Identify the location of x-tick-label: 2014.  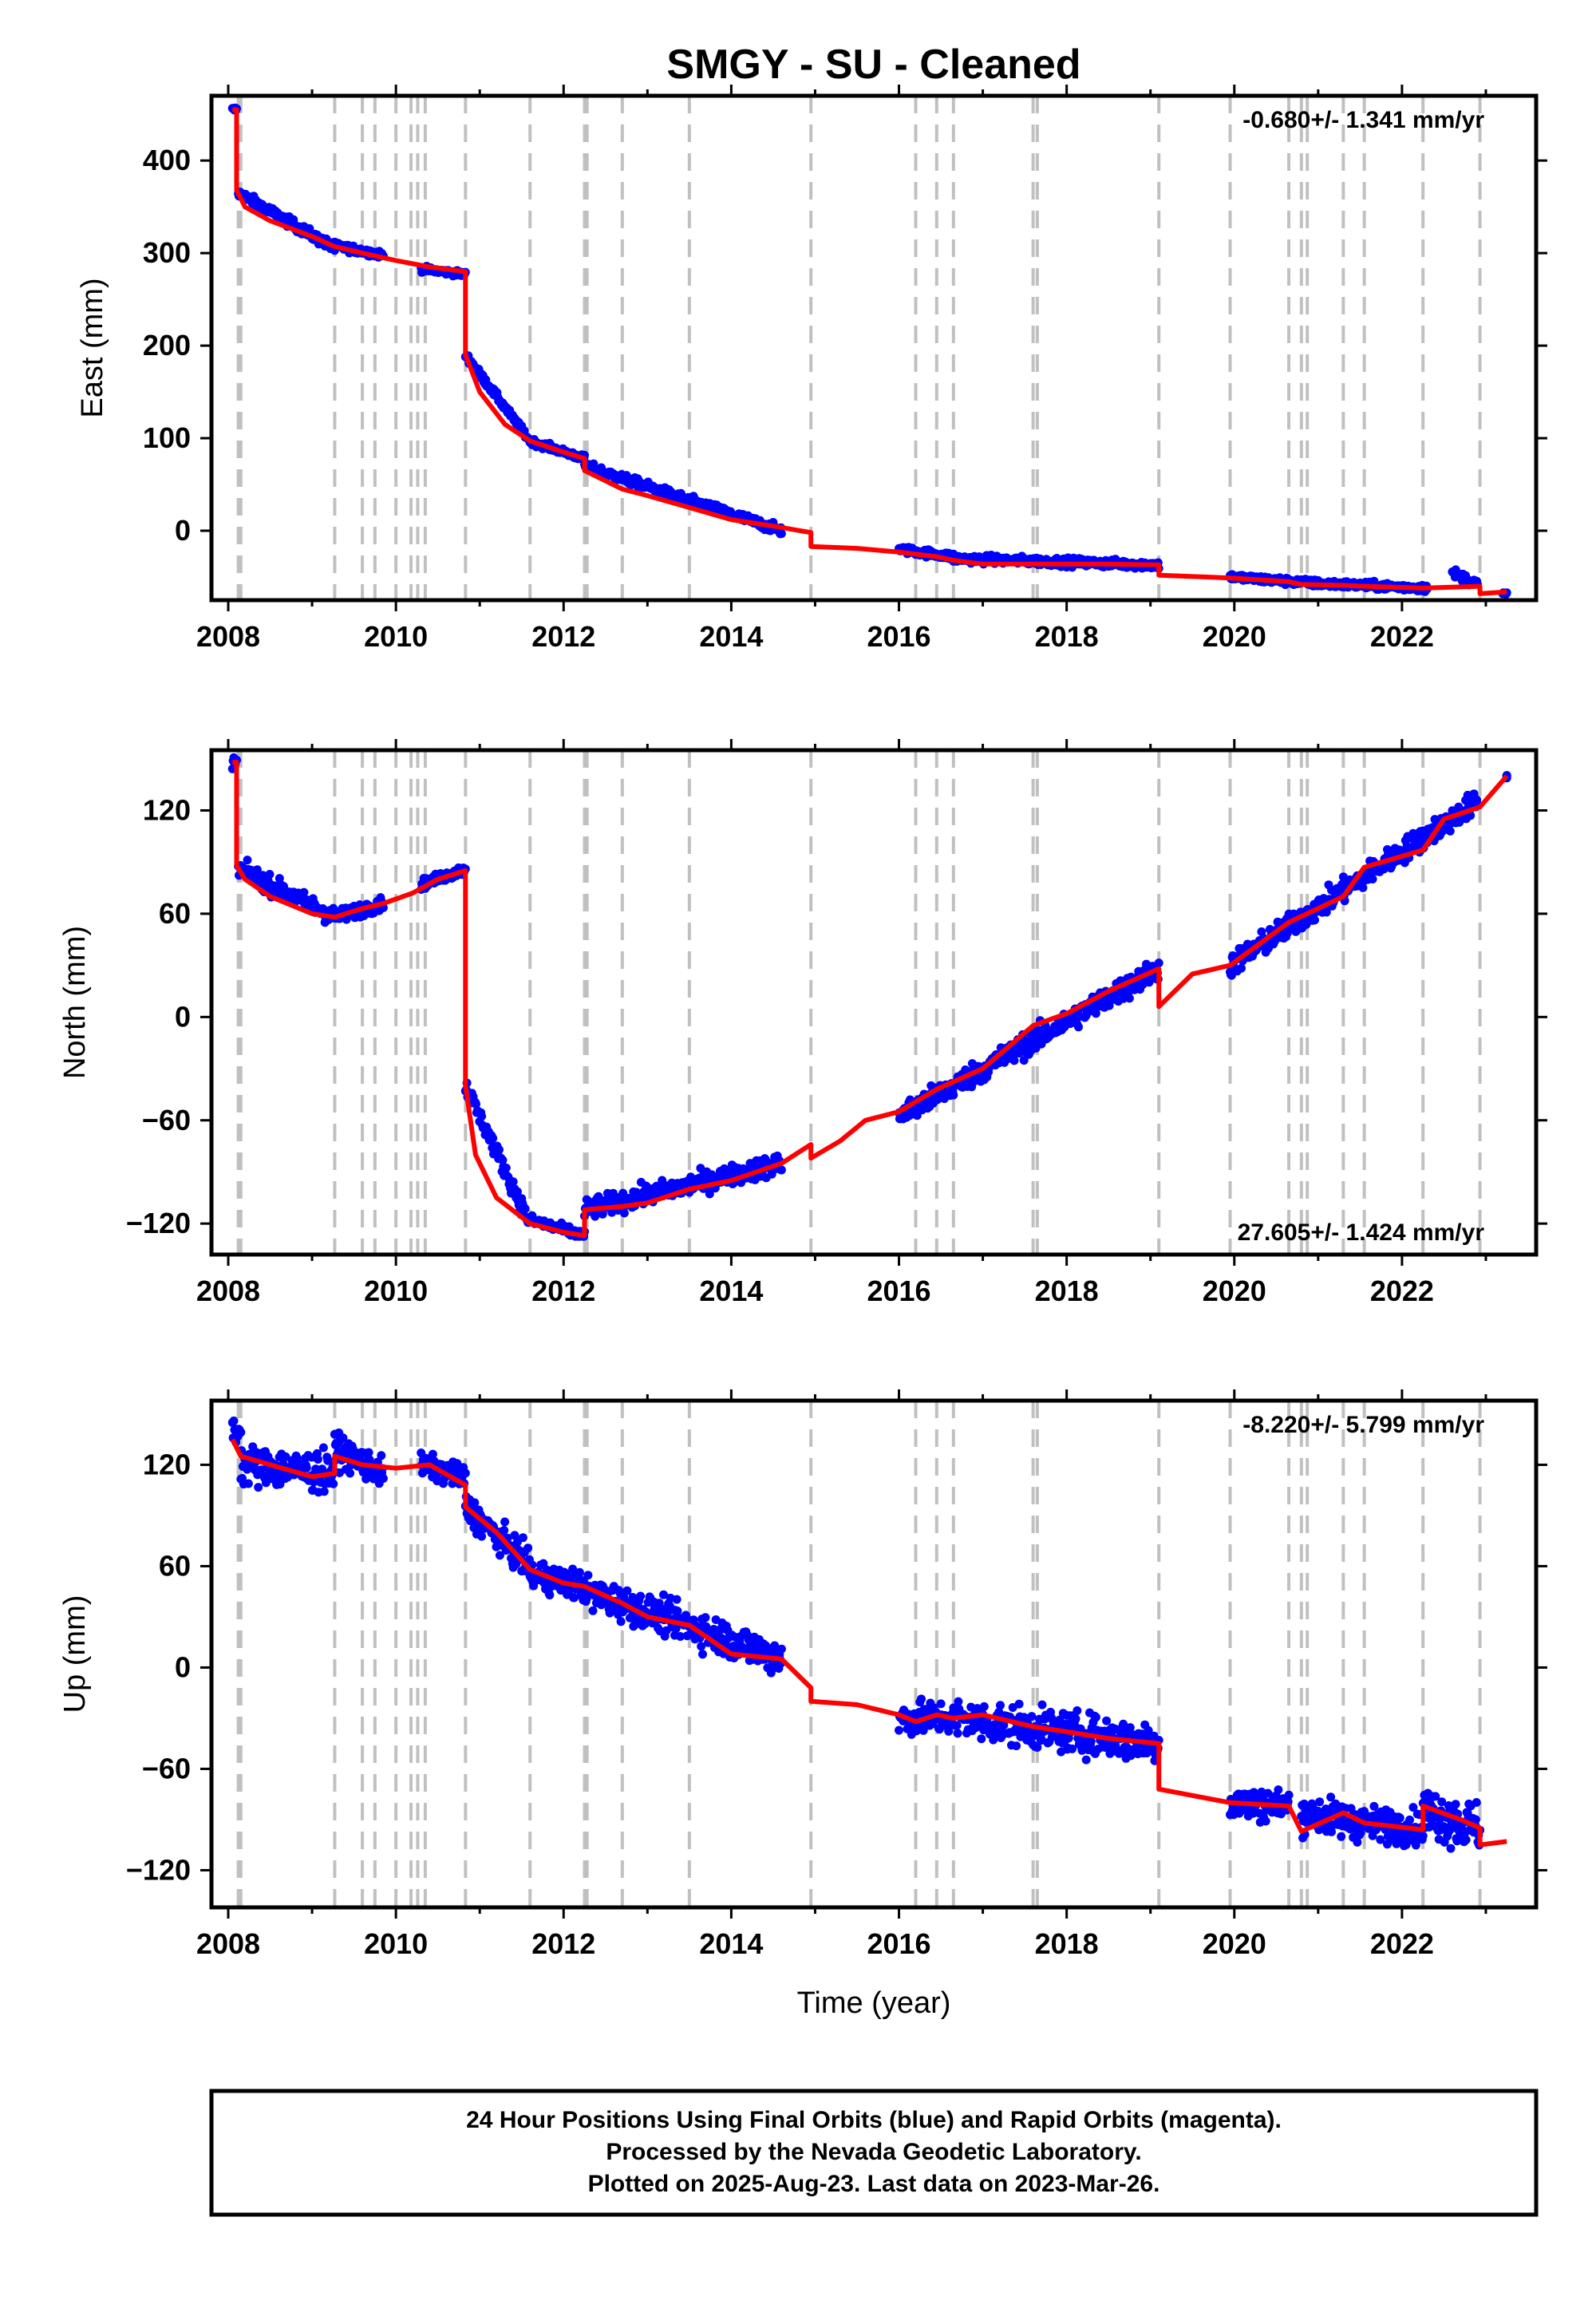
(731, 1291).